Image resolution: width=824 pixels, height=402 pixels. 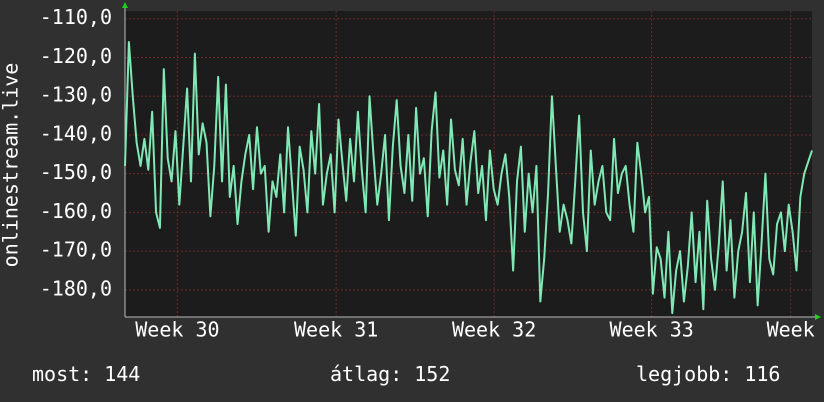 I want to click on y-tick-label: -130,0, so click(x=76, y=95).